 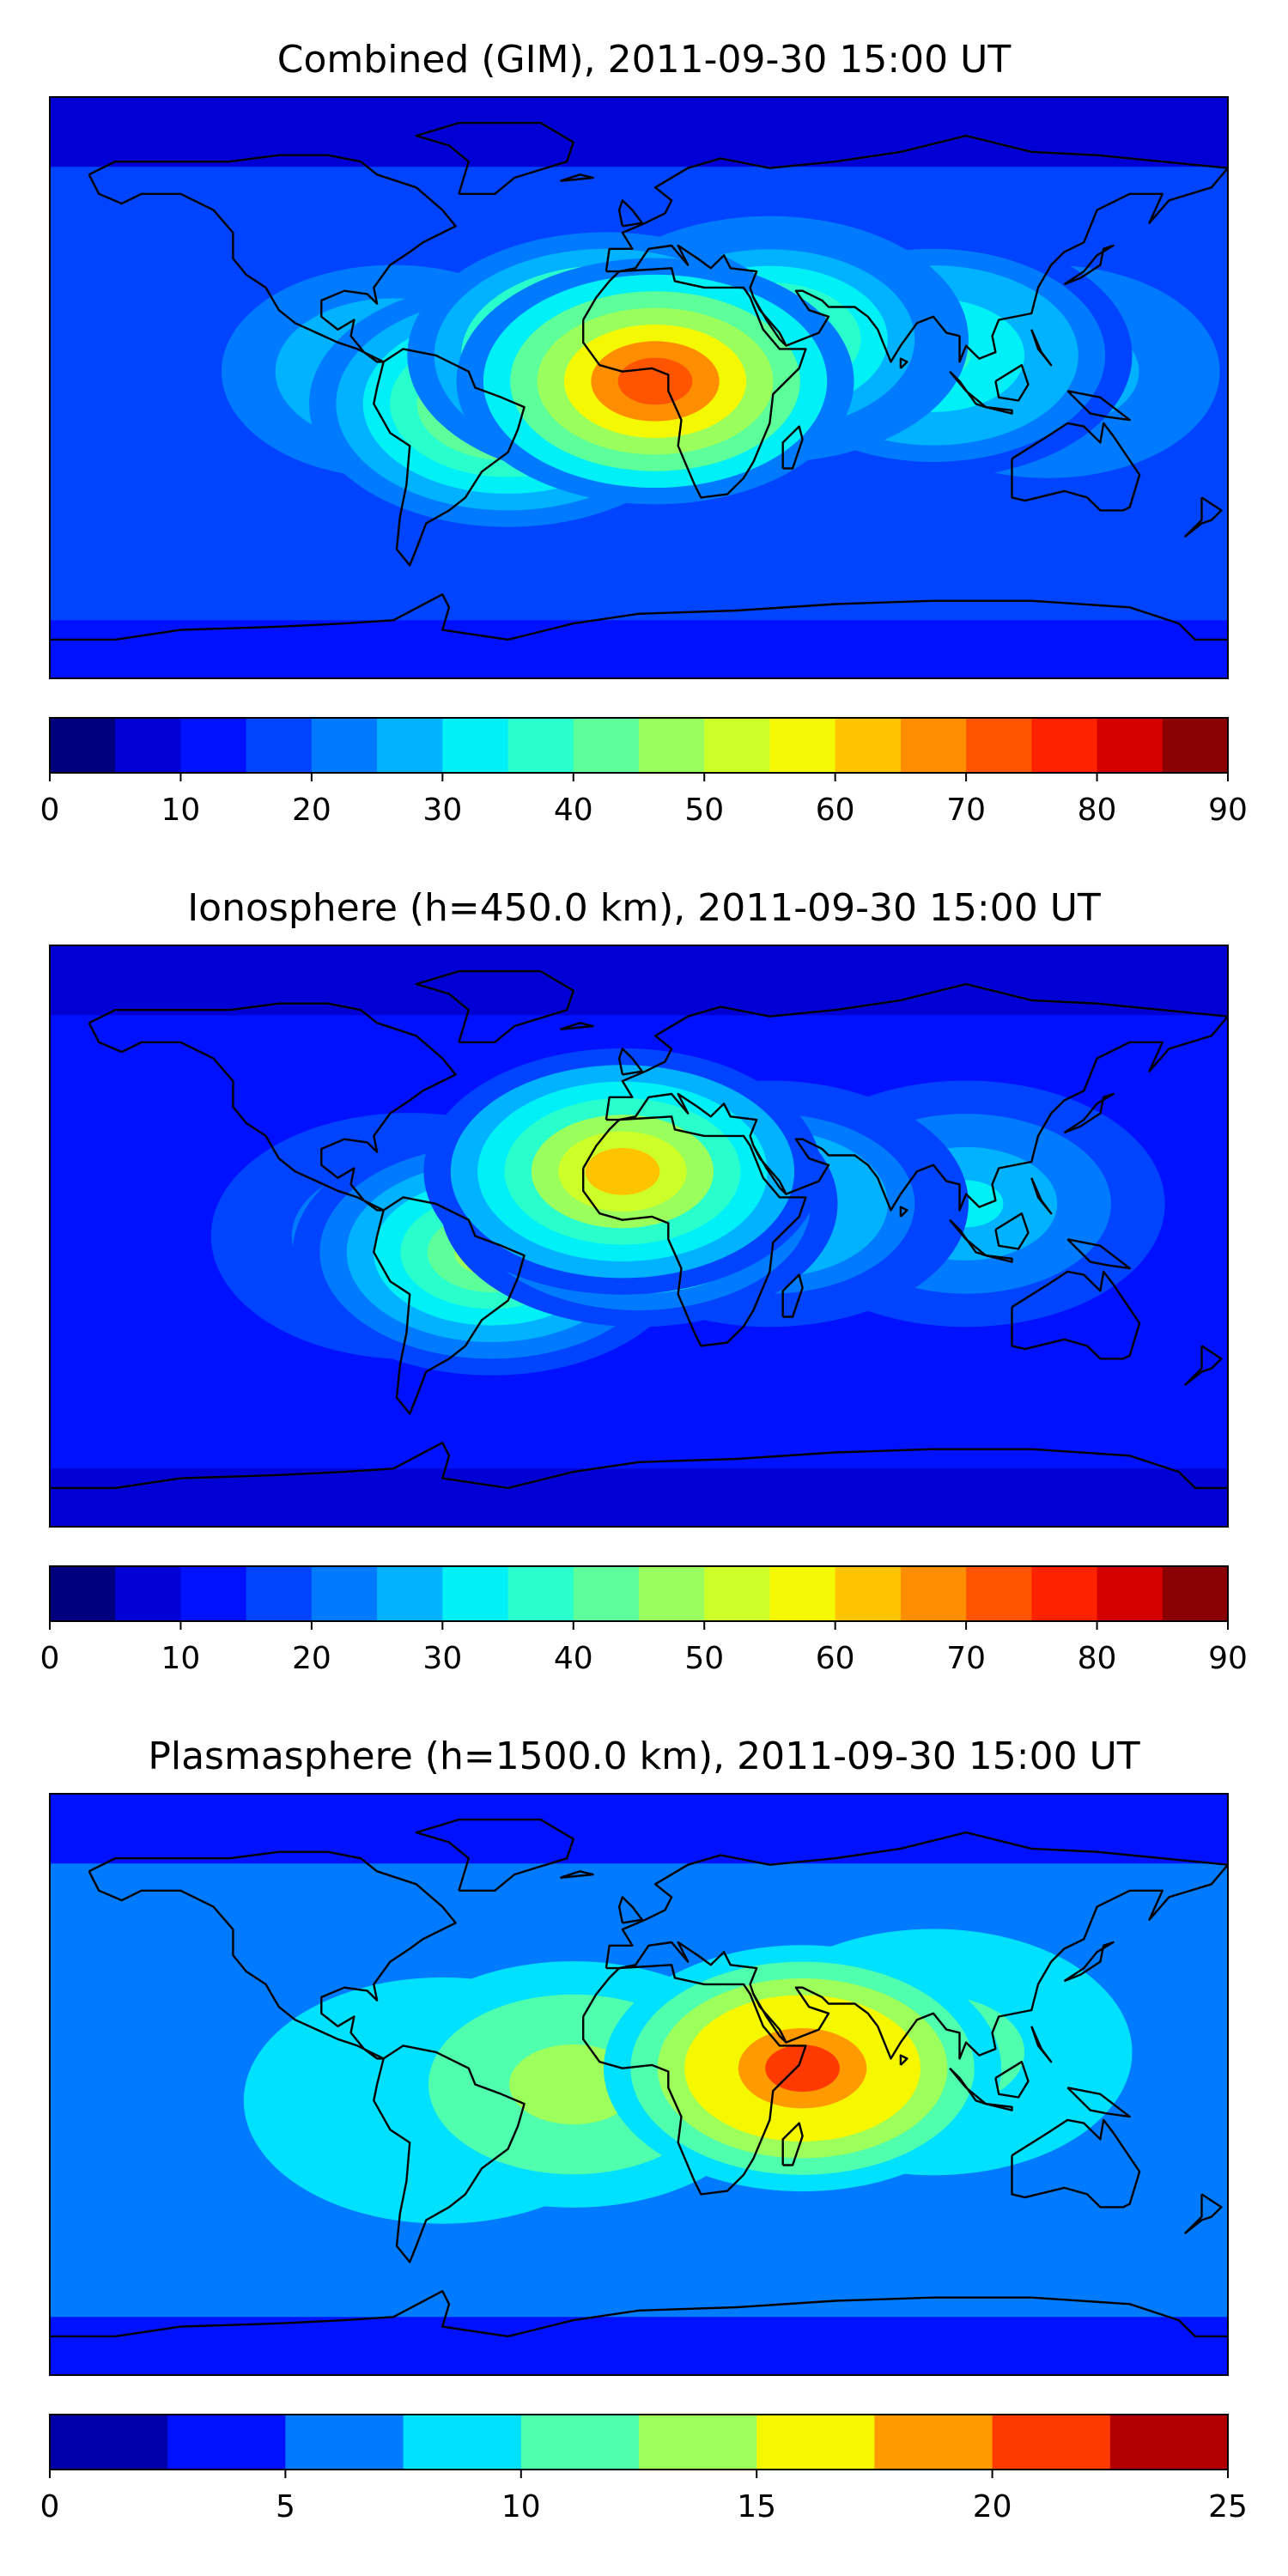 What do you see at coordinates (992, 2507) in the screenshot?
I see `colorbar-tick-label-5: 20` at bounding box center [992, 2507].